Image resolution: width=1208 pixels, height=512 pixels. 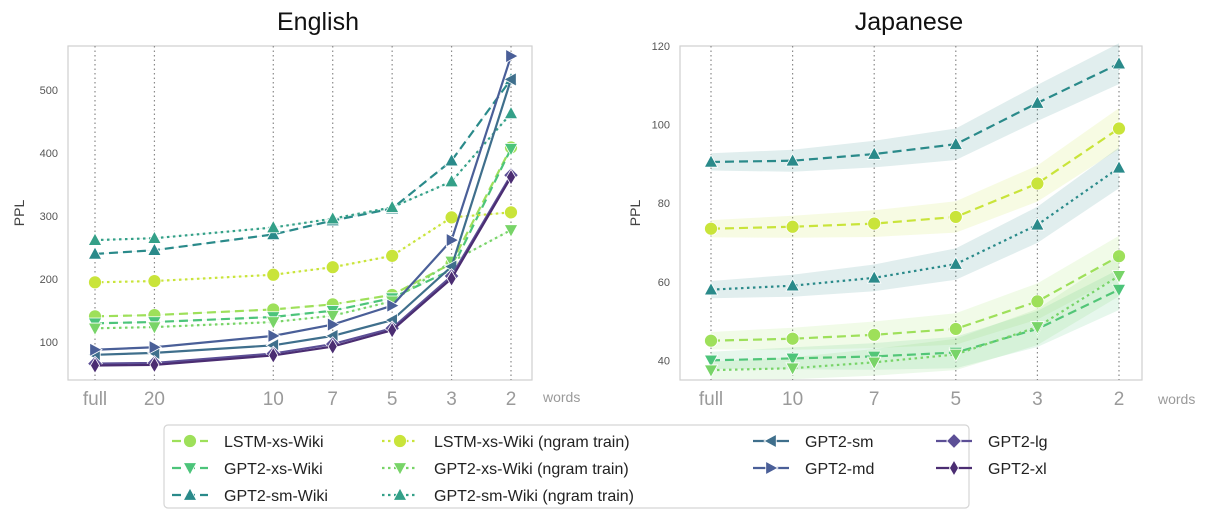 What do you see at coordinates (1017, 469) in the screenshot?
I see `legend-label: GPT2-xl` at bounding box center [1017, 469].